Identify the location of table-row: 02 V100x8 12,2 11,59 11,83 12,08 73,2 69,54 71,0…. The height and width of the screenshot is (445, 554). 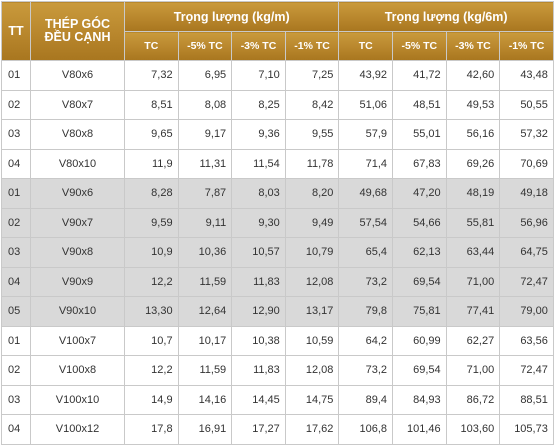
(277, 370).